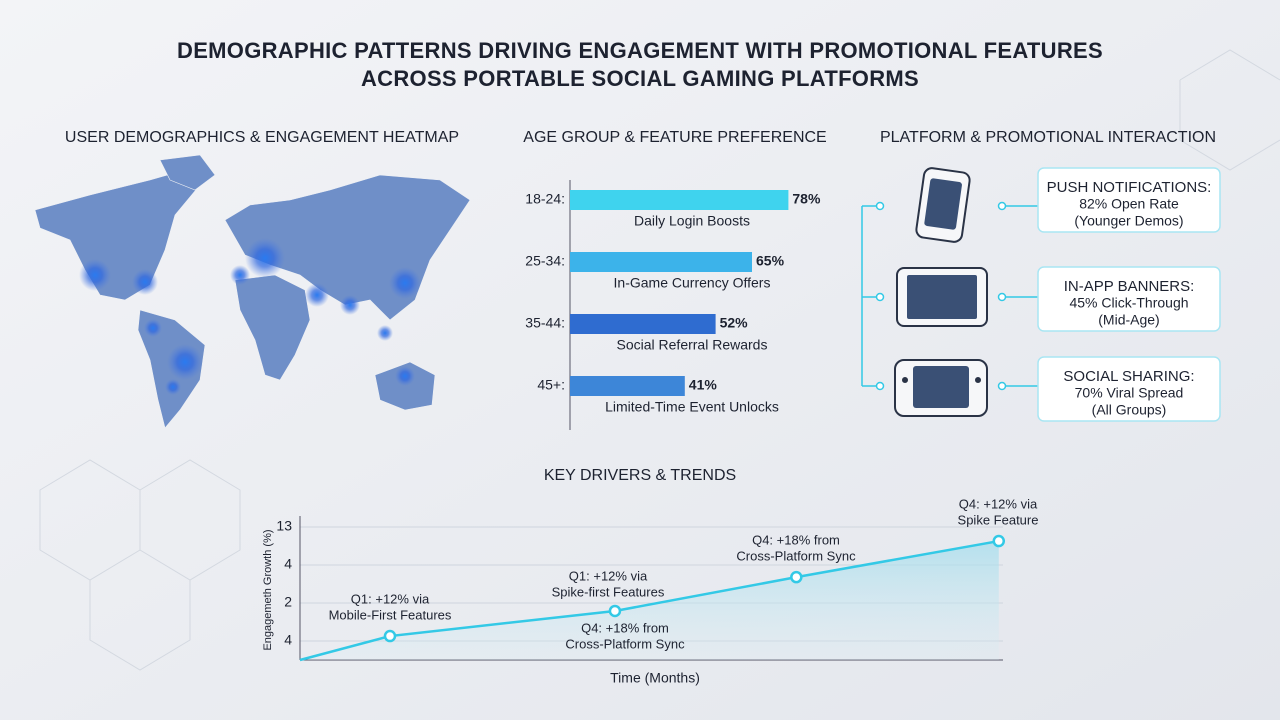 The height and width of the screenshot is (720, 1280). Describe the element at coordinates (998, 519) in the screenshot. I see `annotation: Spike Feature` at that location.